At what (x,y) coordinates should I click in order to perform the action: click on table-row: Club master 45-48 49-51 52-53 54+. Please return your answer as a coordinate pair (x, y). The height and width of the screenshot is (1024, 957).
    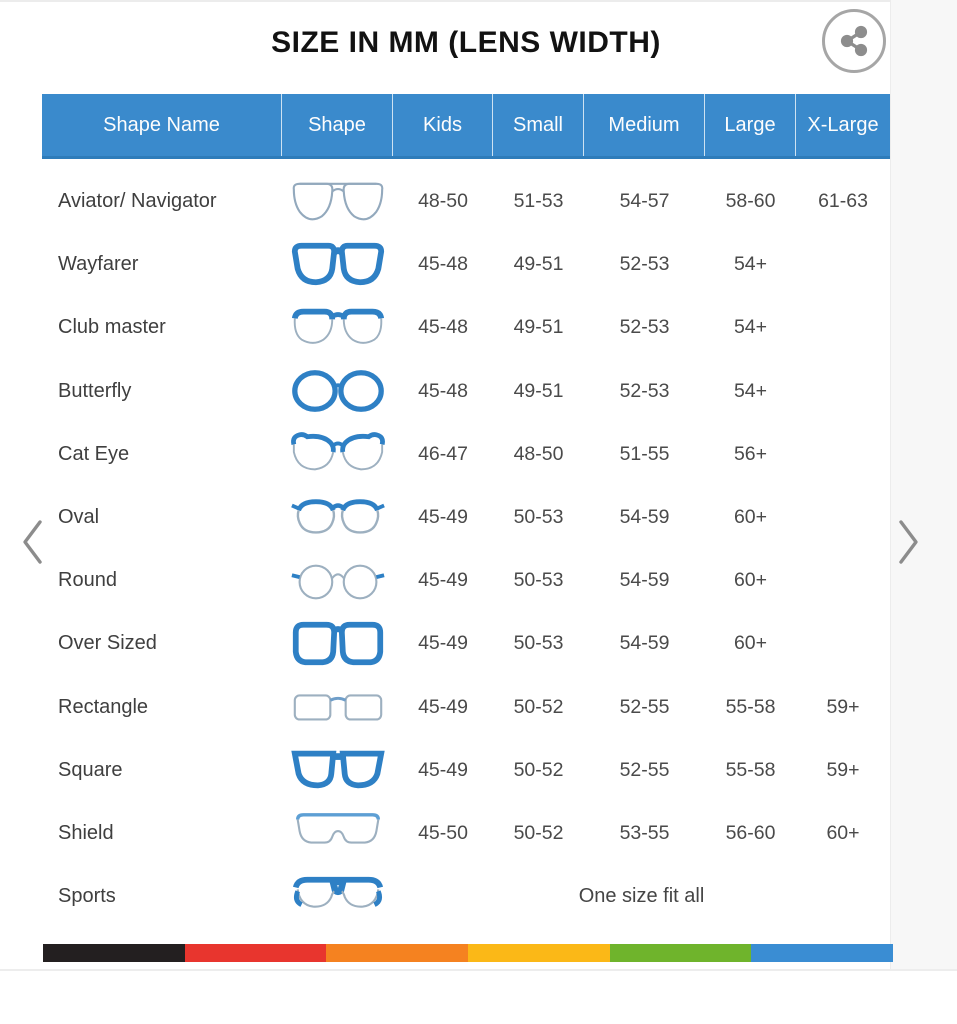
    Looking at the image, I should click on (466, 327).